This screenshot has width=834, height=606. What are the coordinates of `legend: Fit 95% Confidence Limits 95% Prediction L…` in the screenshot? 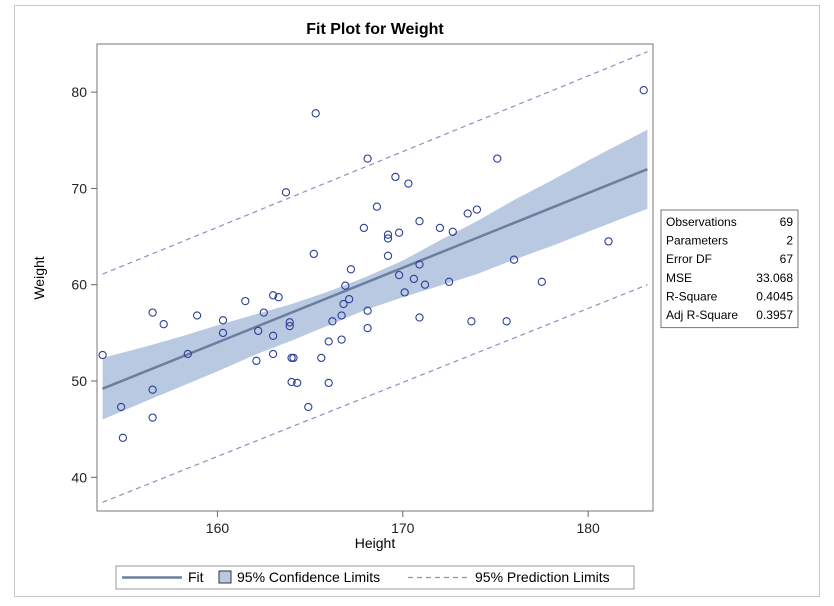 It's located at (375, 577).